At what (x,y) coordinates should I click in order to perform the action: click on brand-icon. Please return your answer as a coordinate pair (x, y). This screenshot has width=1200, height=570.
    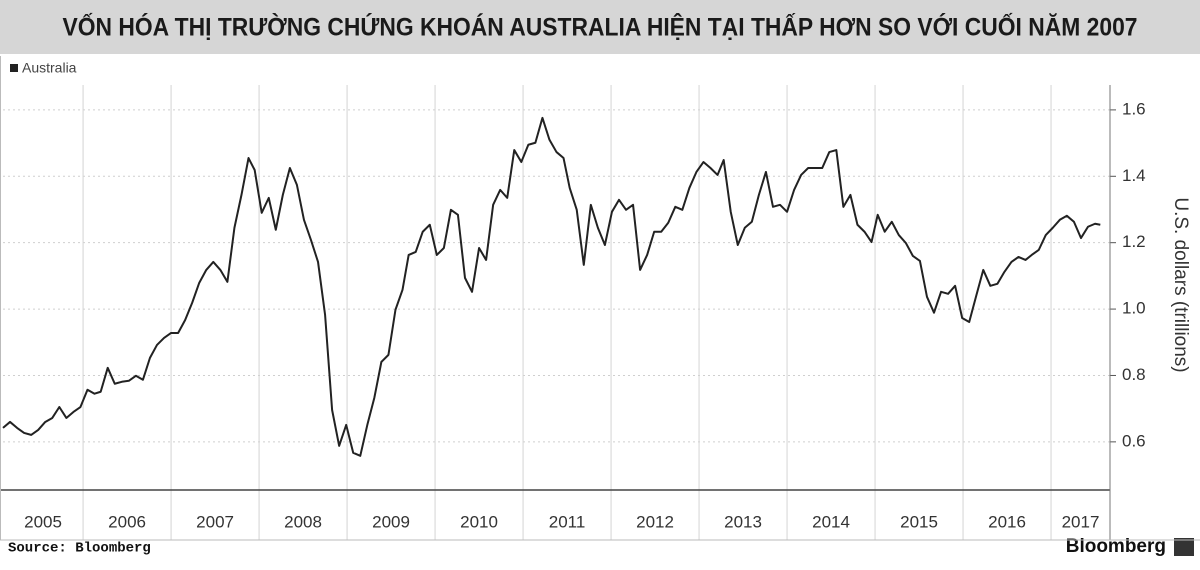
    Looking at the image, I should click on (1184, 547).